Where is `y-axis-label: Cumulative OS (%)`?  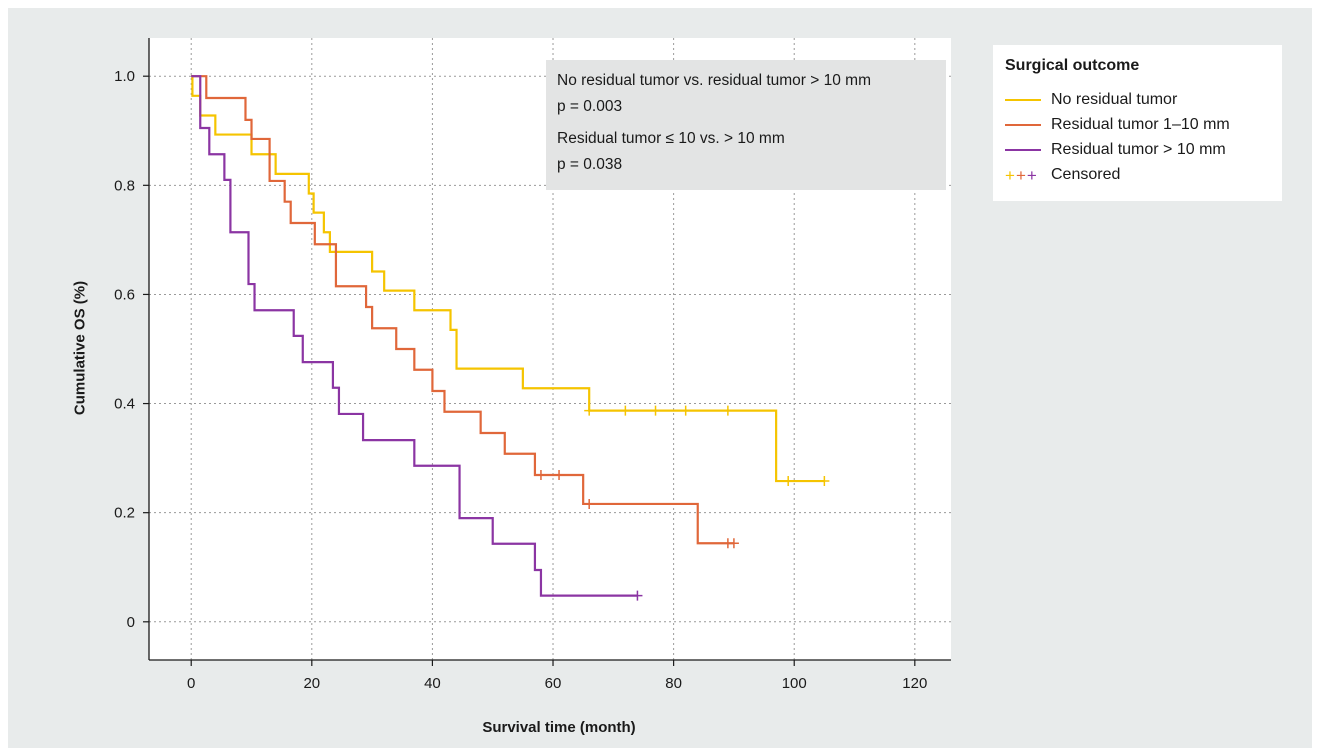
y-axis-label: Cumulative OS (%) is located at coordinates (80, 348).